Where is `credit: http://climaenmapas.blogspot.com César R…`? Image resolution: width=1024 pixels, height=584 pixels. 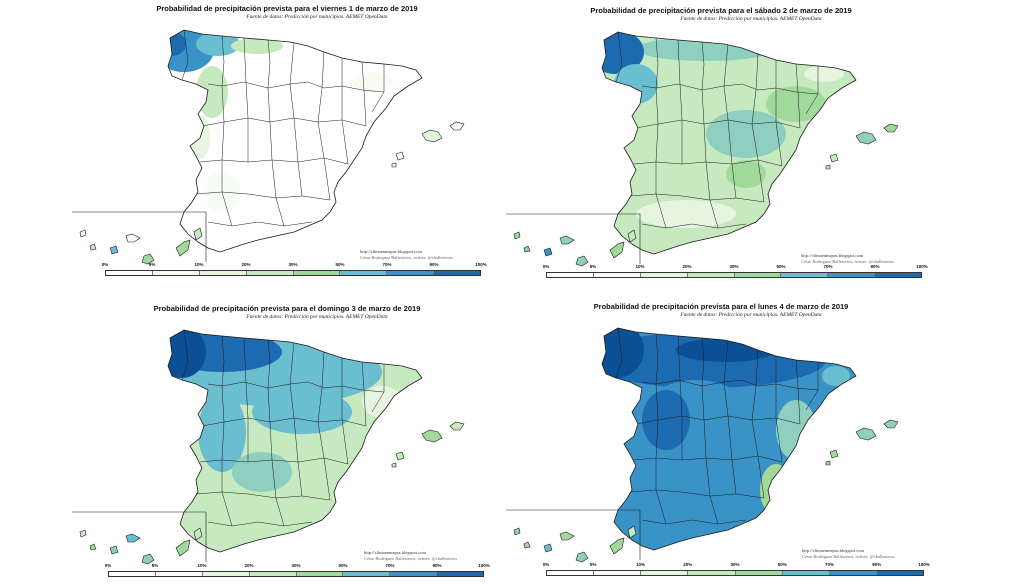
credit: http://climaenmapas.blogspot.com César R… is located at coordinates (406, 254).